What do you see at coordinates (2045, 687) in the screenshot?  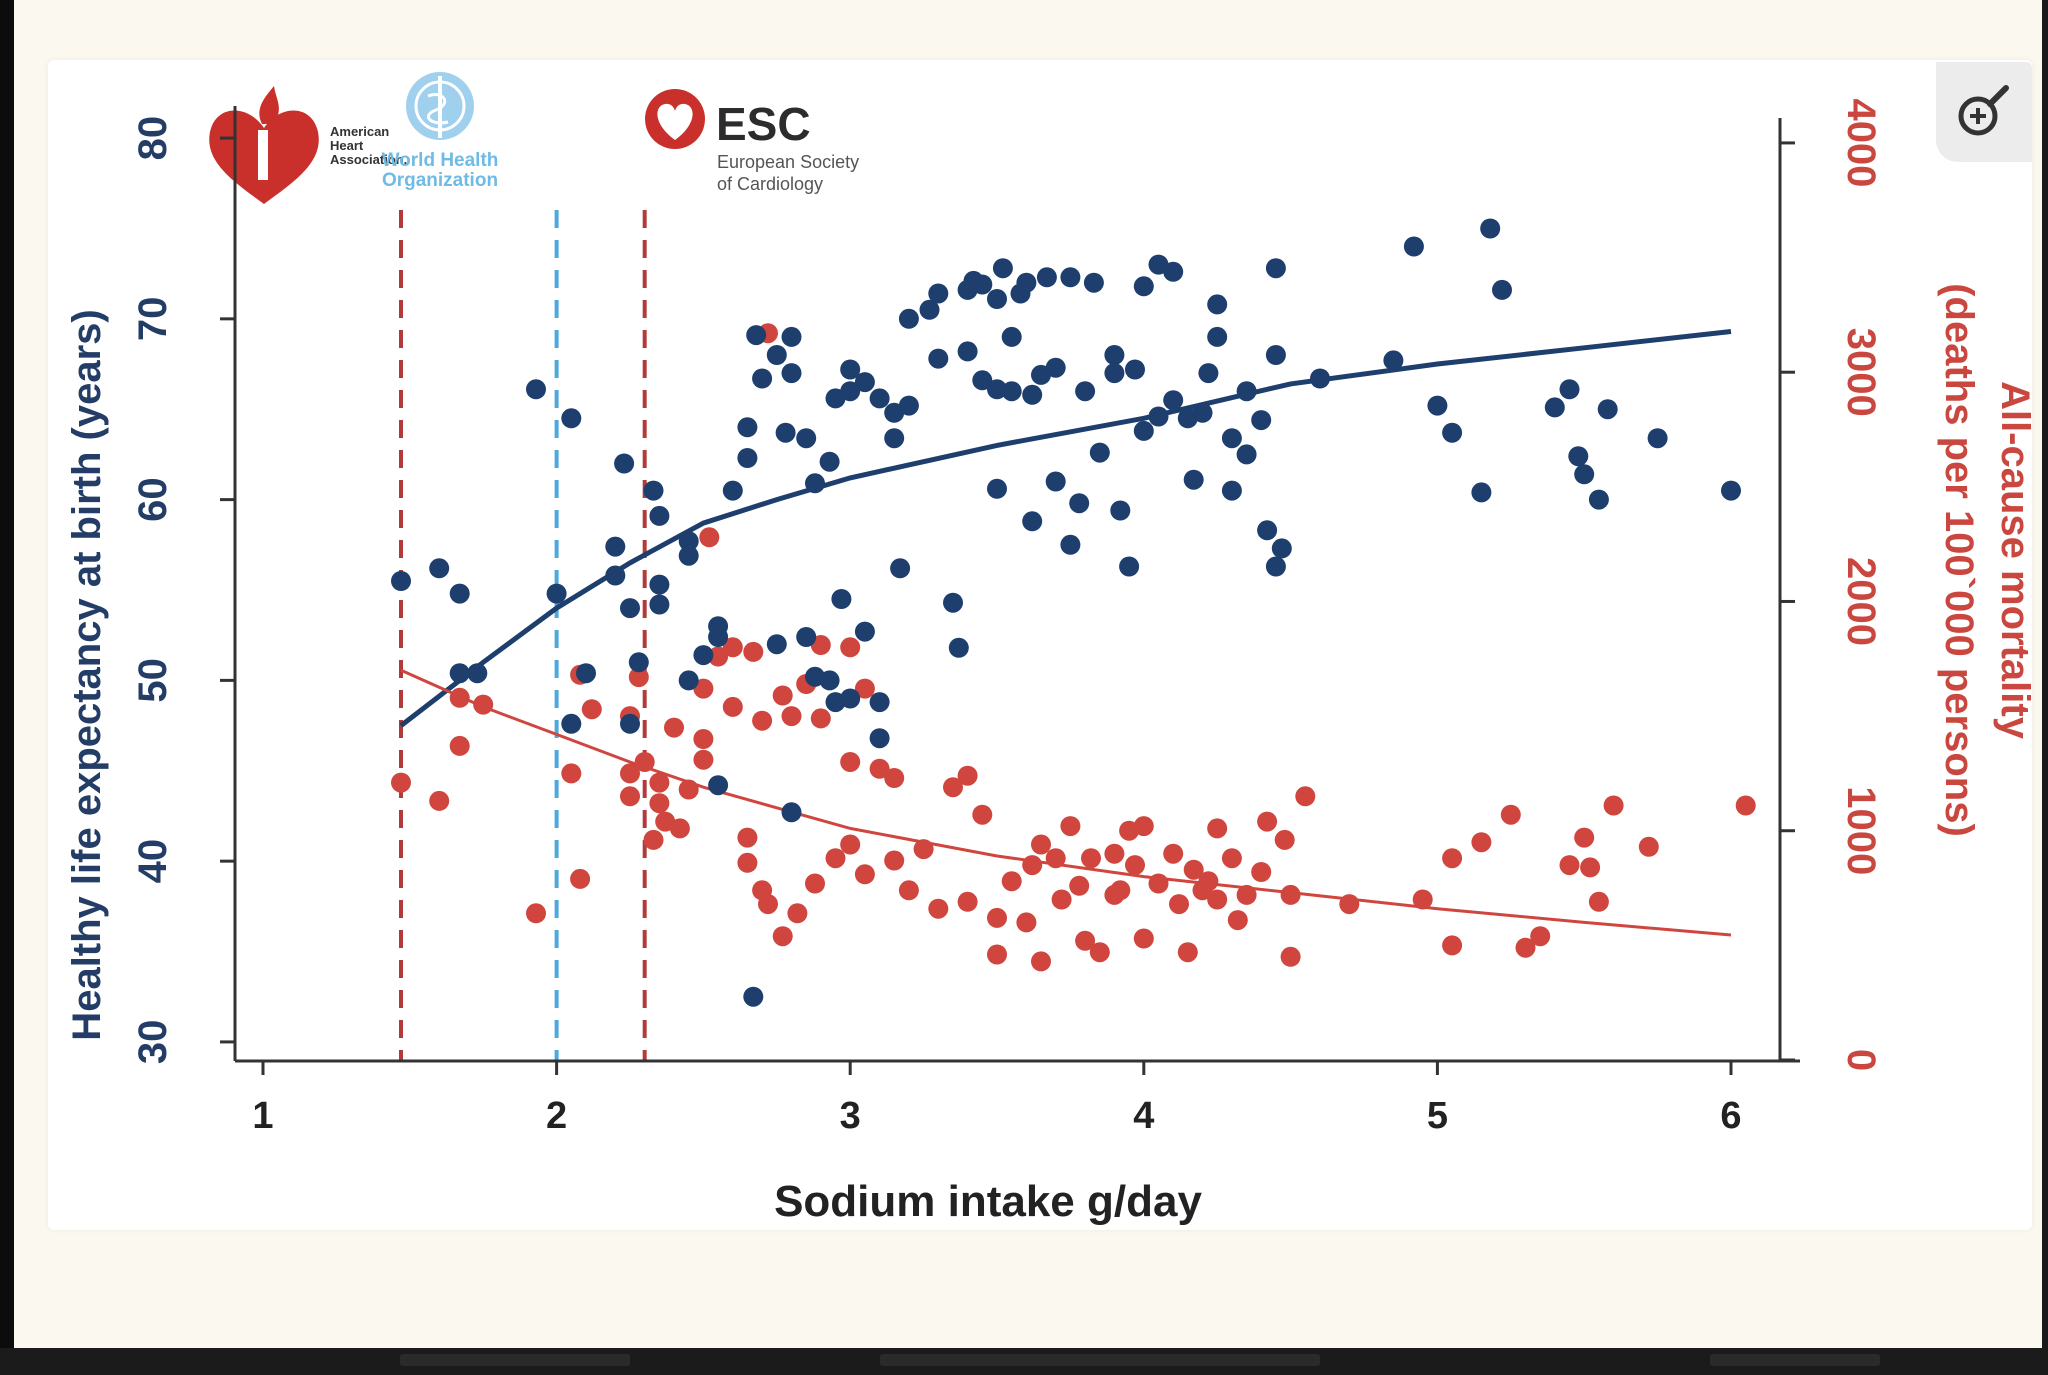 I see `right-window-edge` at bounding box center [2045, 687].